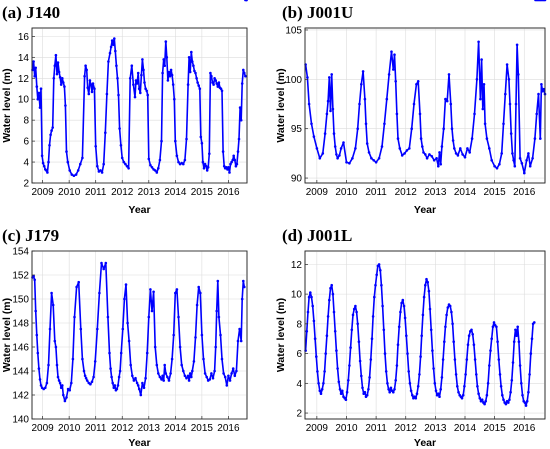  Describe the element at coordinates (299, 354) in the screenshot. I see `y-tick-label: 6` at that location.